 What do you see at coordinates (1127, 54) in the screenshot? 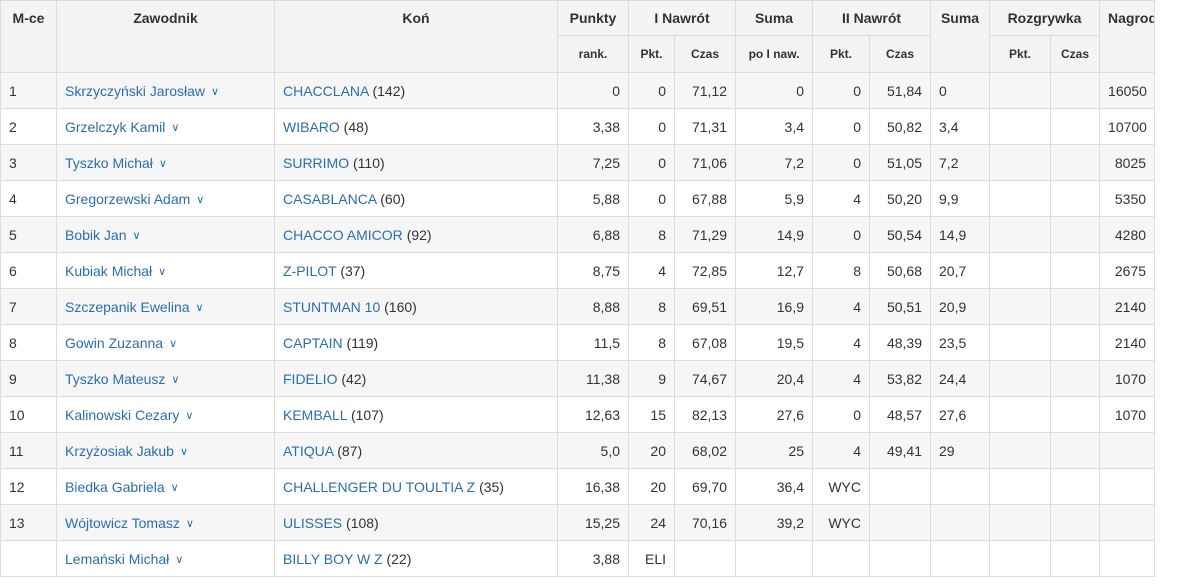
I see `col-subheader-empty` at bounding box center [1127, 54].